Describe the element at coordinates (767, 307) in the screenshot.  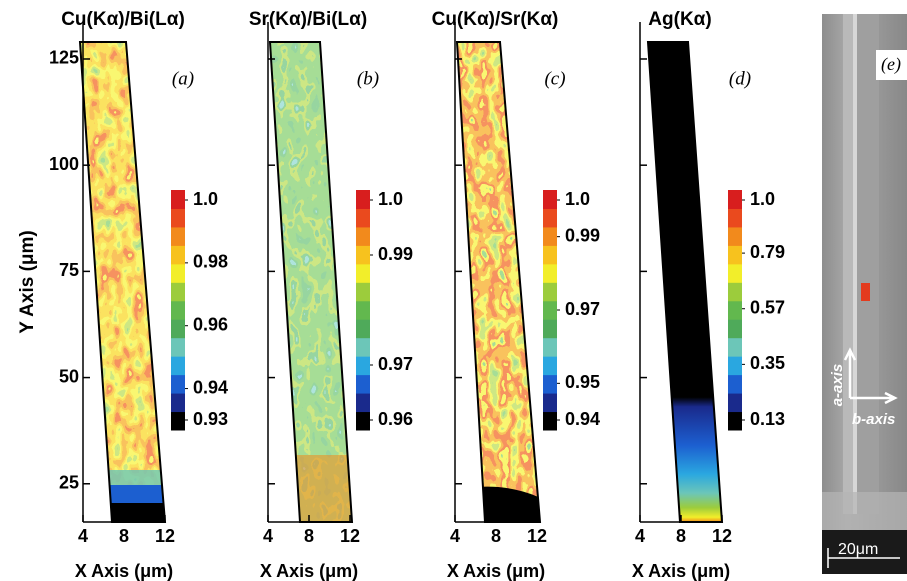
I see `colorbar-tick-label: 0.57` at that location.